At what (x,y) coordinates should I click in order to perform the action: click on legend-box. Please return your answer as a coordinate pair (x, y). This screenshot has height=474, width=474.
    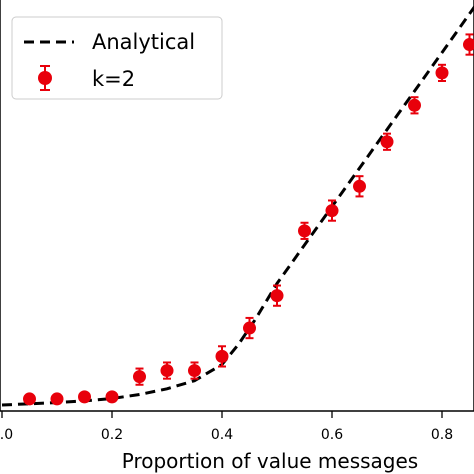
    Looking at the image, I should click on (117, 58).